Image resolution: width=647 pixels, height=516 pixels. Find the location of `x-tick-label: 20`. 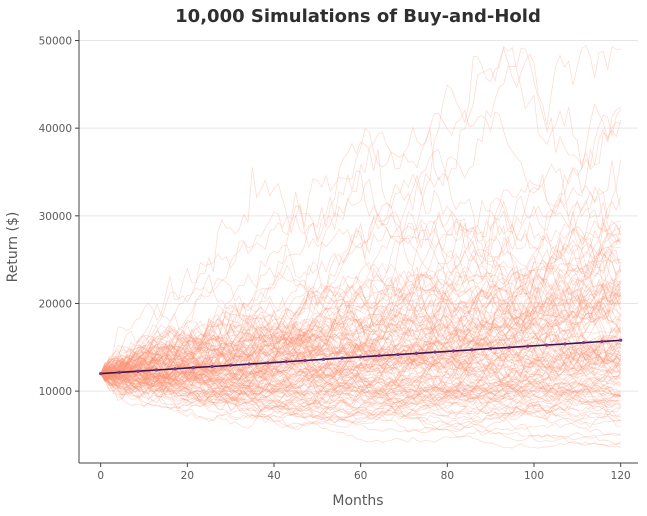

x-tick-label: 20 is located at coordinates (187, 476).